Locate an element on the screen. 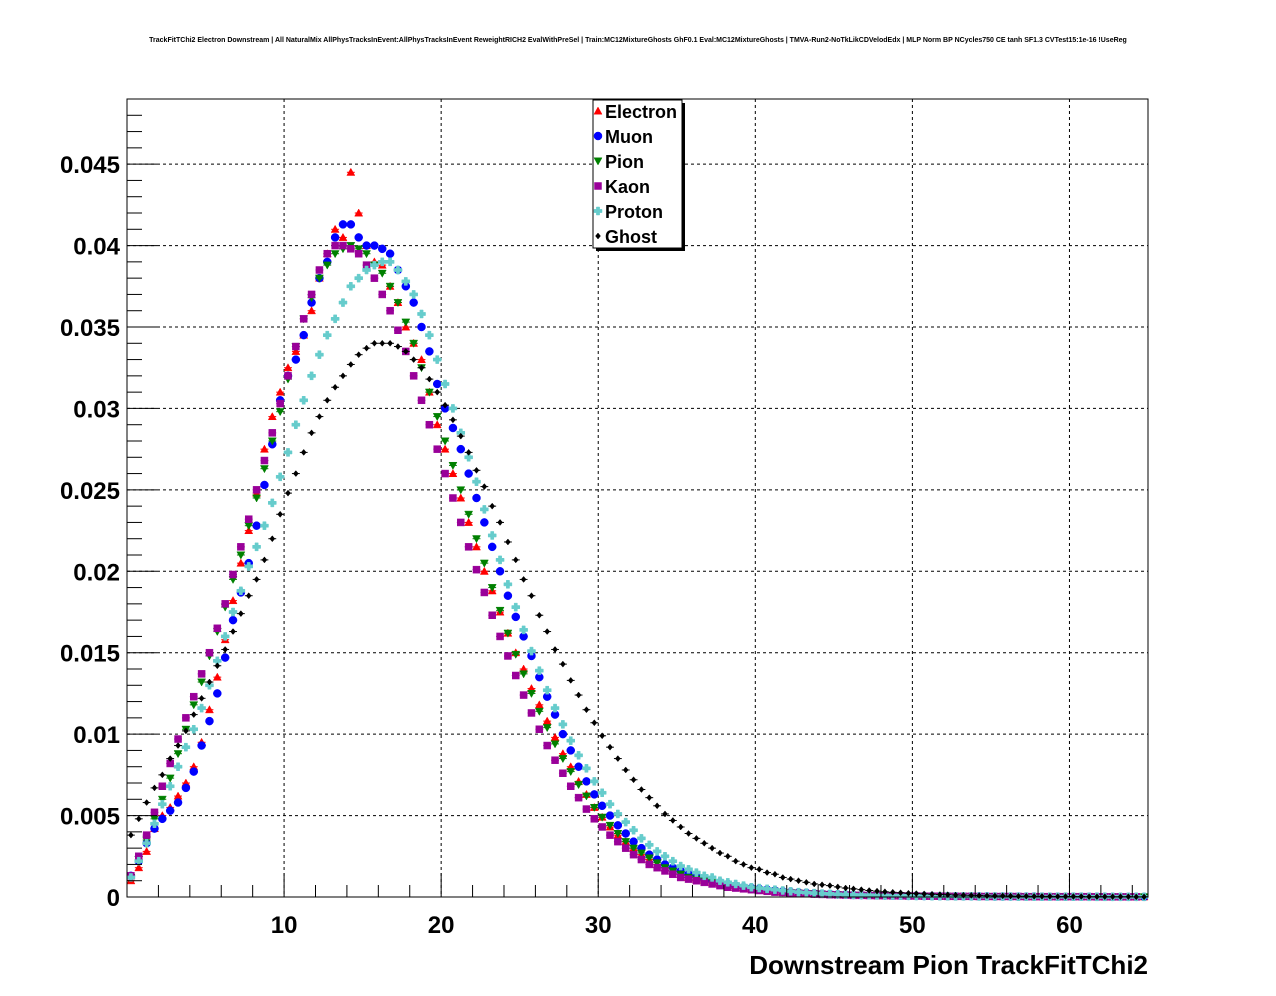 The image size is (1276, 996). y-tick-label: 0.03 is located at coordinates (96, 409).